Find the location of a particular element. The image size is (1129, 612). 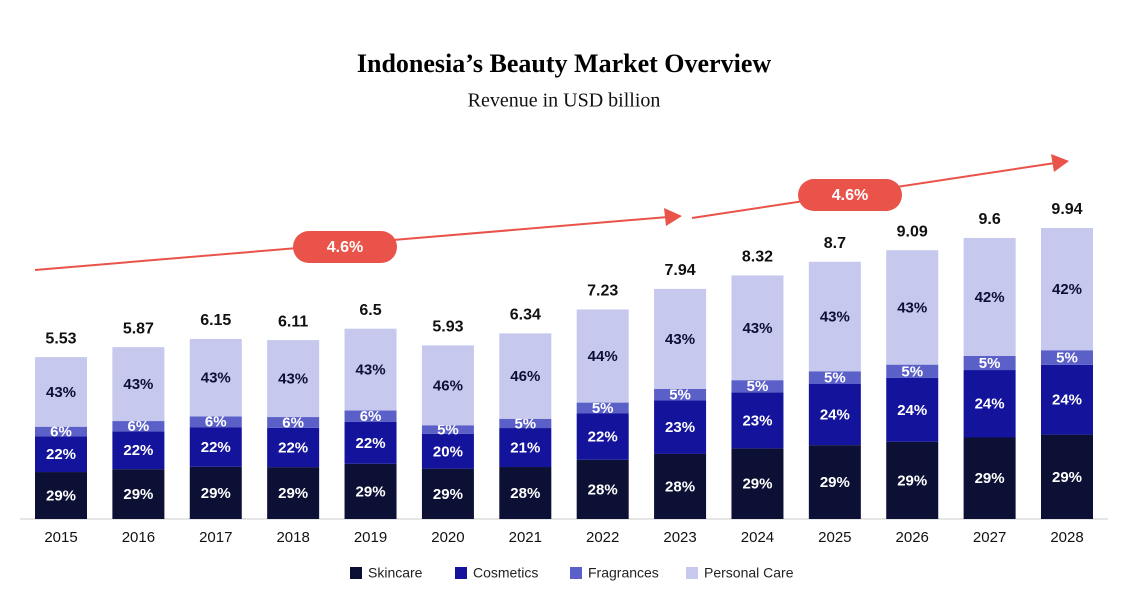

total-label: 9.6 is located at coordinates (989, 219).